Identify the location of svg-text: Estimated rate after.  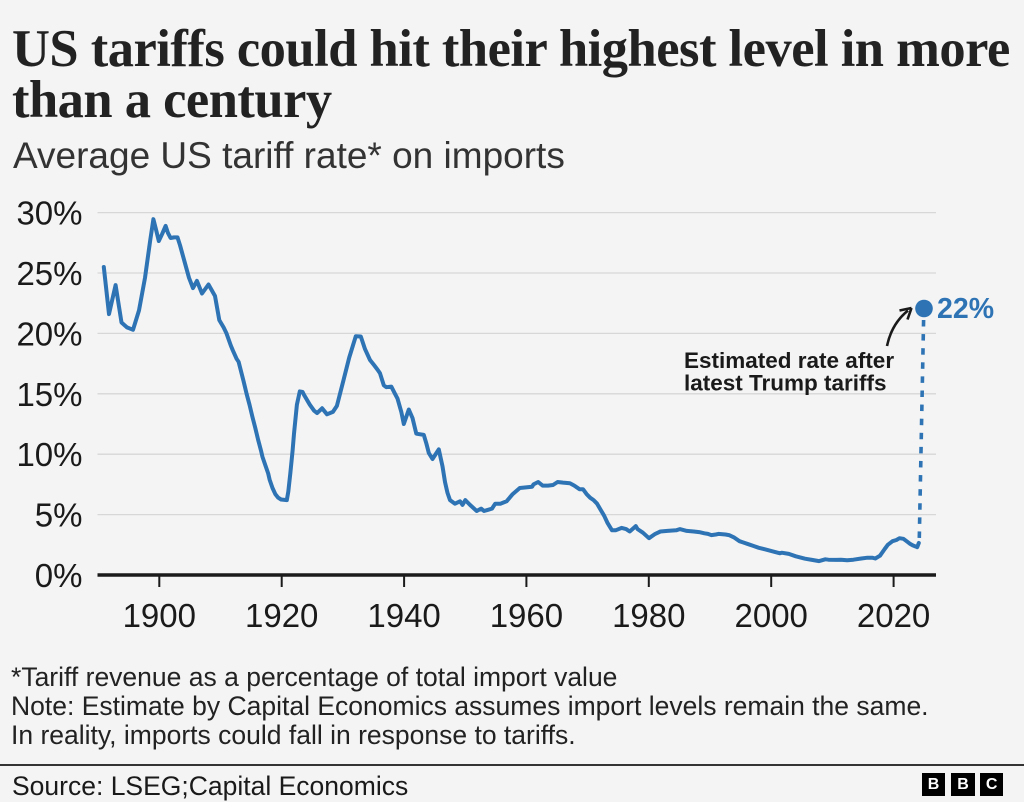
(789, 360).